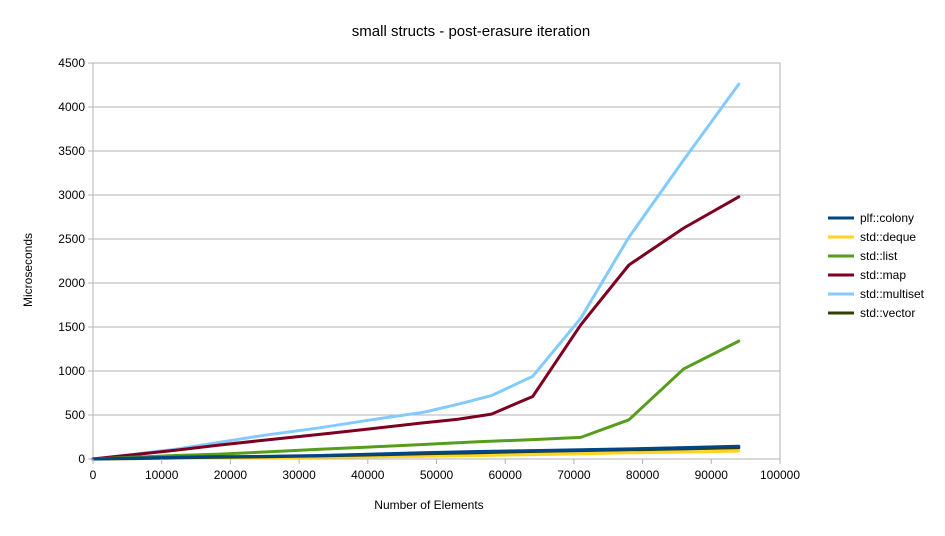  I want to click on x-axis-label: Number of Elements, so click(428, 505).